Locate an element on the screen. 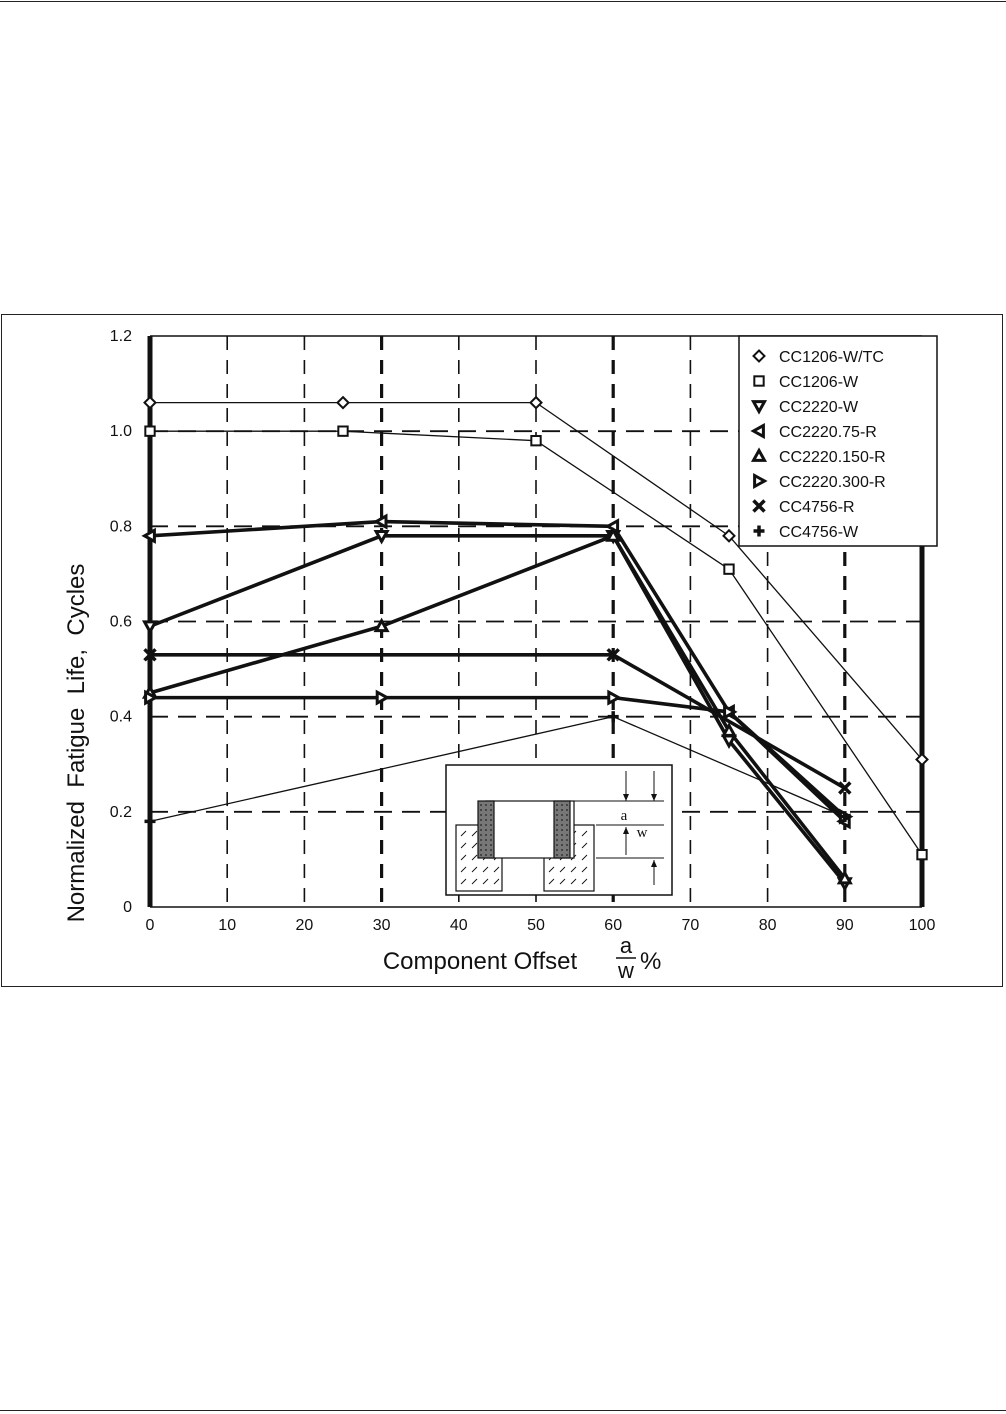  legend-marker-cc4756-r is located at coordinates (759, 506).